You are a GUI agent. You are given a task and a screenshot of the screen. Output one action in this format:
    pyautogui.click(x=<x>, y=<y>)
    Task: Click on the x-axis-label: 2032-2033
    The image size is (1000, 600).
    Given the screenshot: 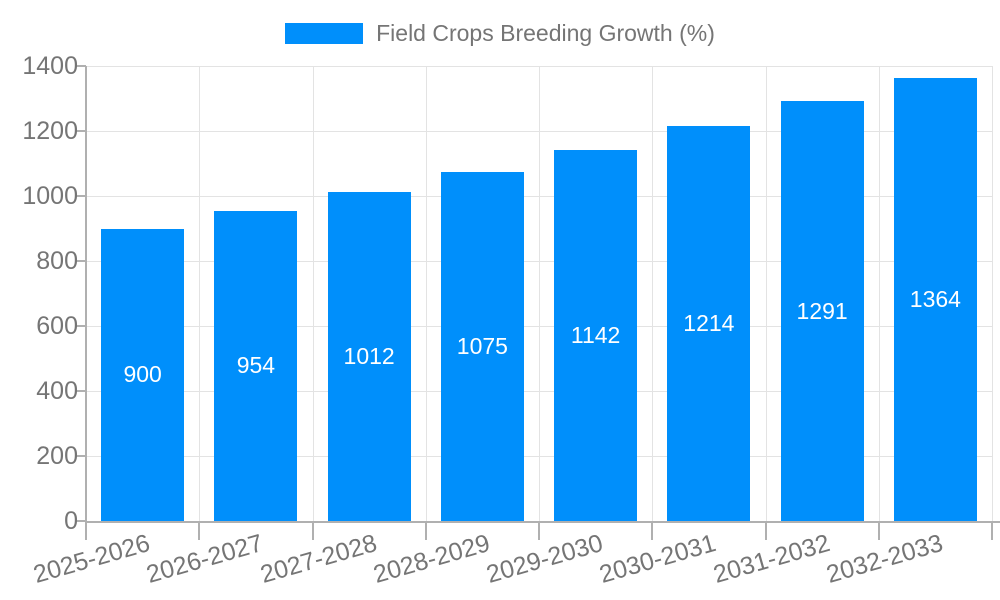 What is the action you would take?
    pyautogui.click(x=884, y=559)
    